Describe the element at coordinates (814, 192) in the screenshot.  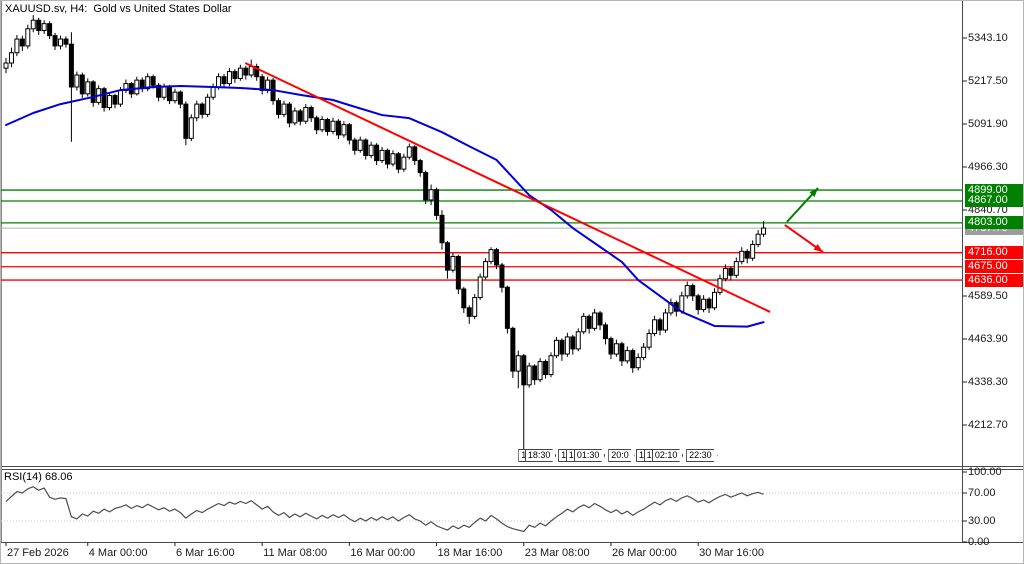
I see `green-up-arrowhead` at that location.